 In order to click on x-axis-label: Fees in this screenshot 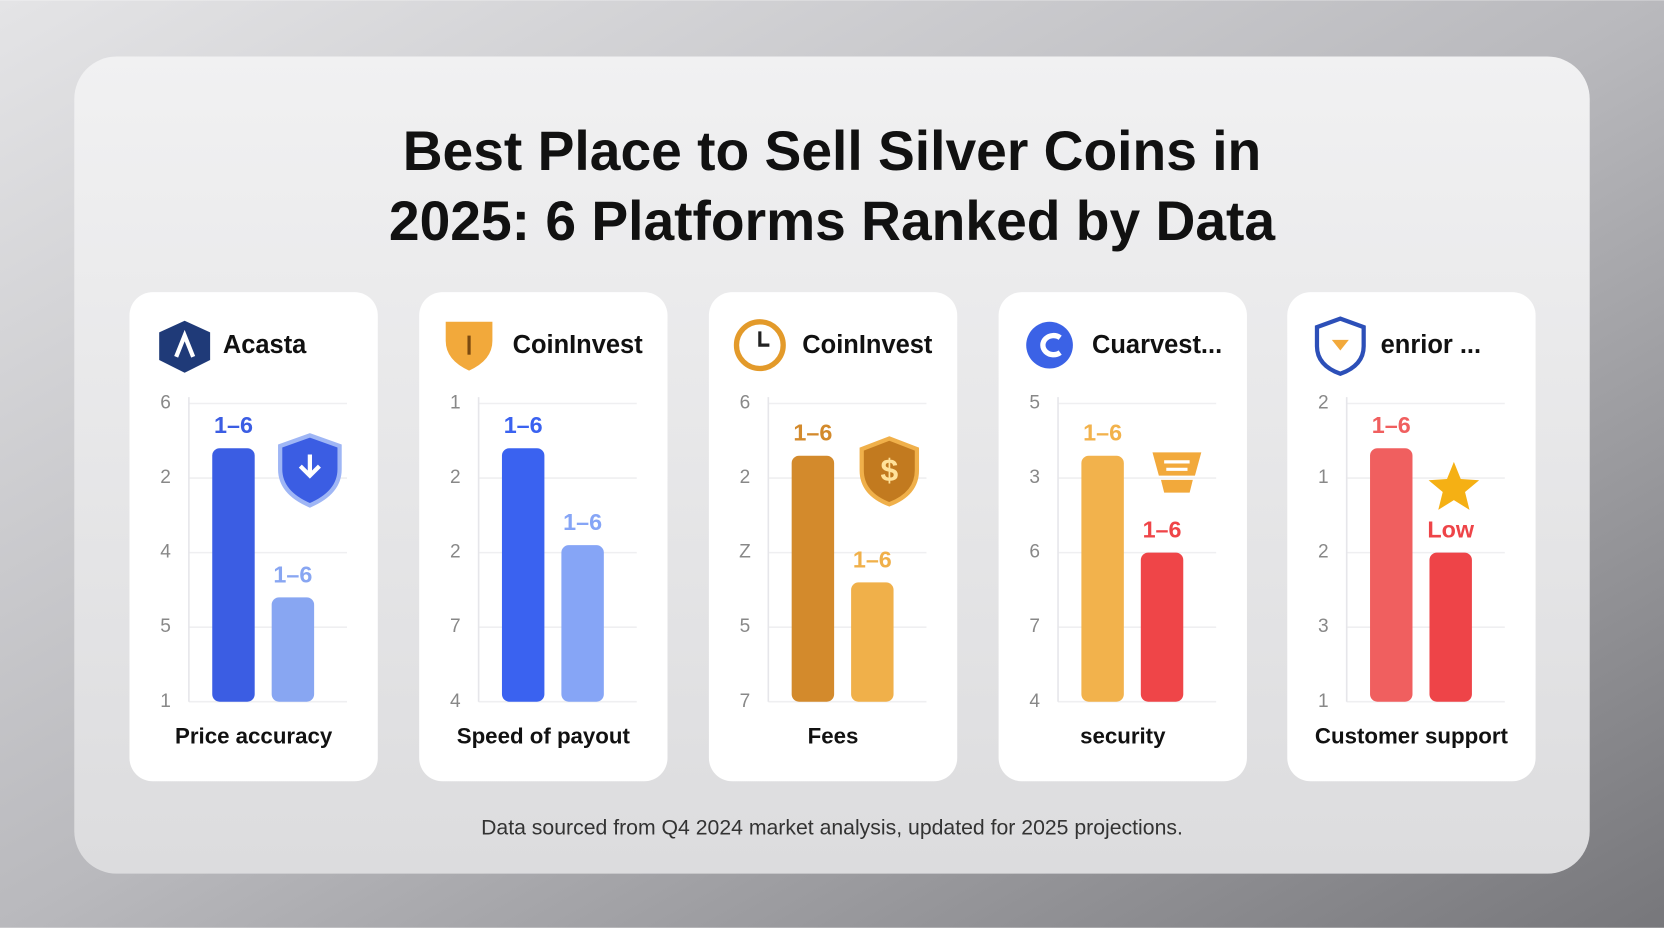, I will do `click(833, 736)`.